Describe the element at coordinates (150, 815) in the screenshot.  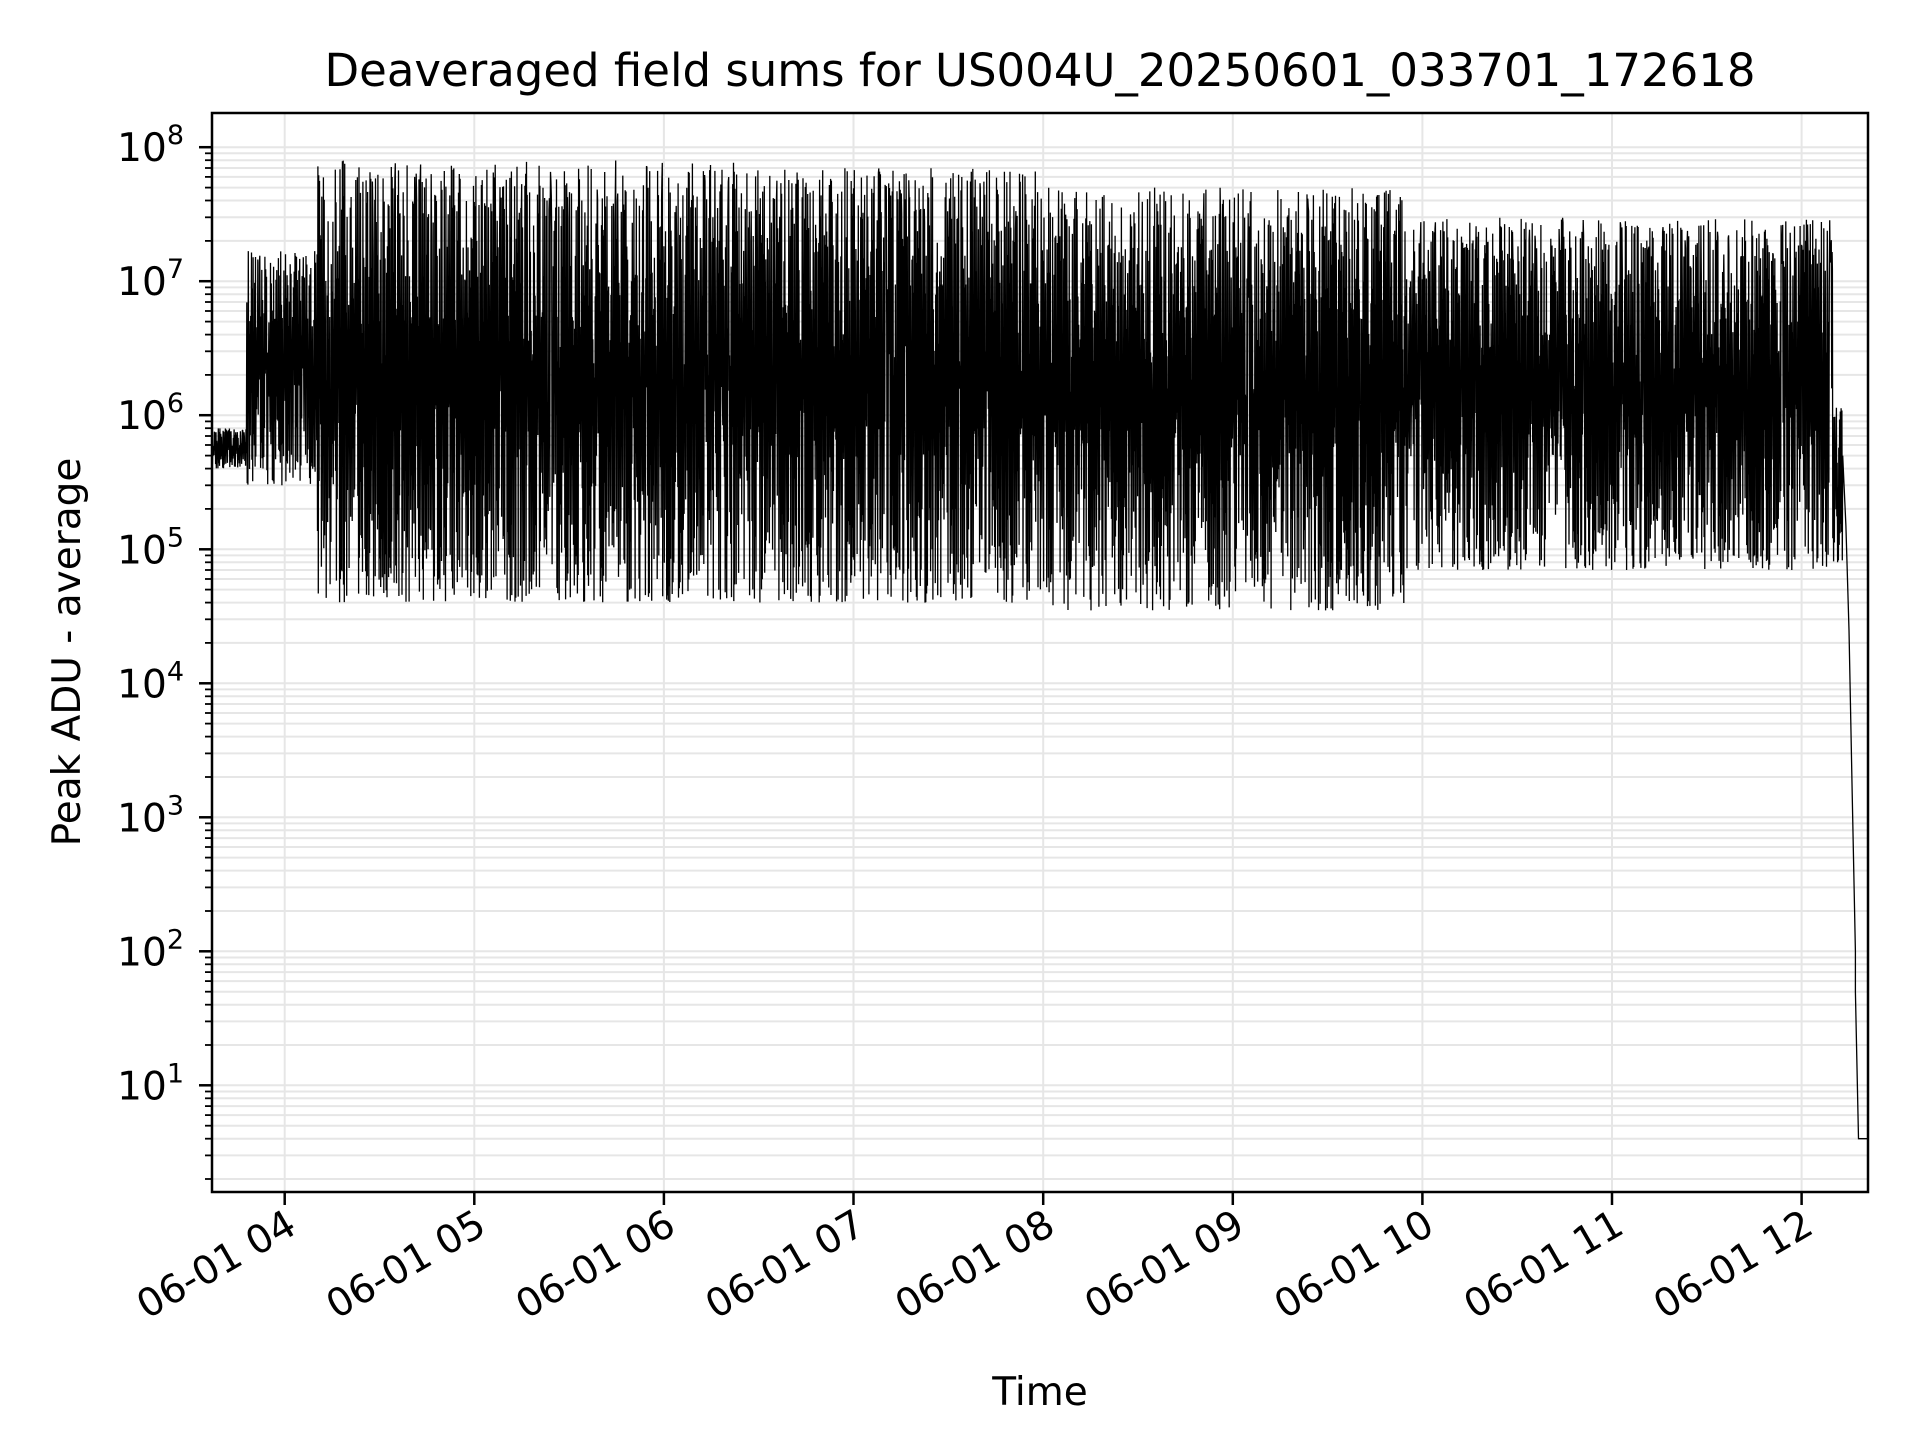
I see `y-tick-label: 10³` at that location.